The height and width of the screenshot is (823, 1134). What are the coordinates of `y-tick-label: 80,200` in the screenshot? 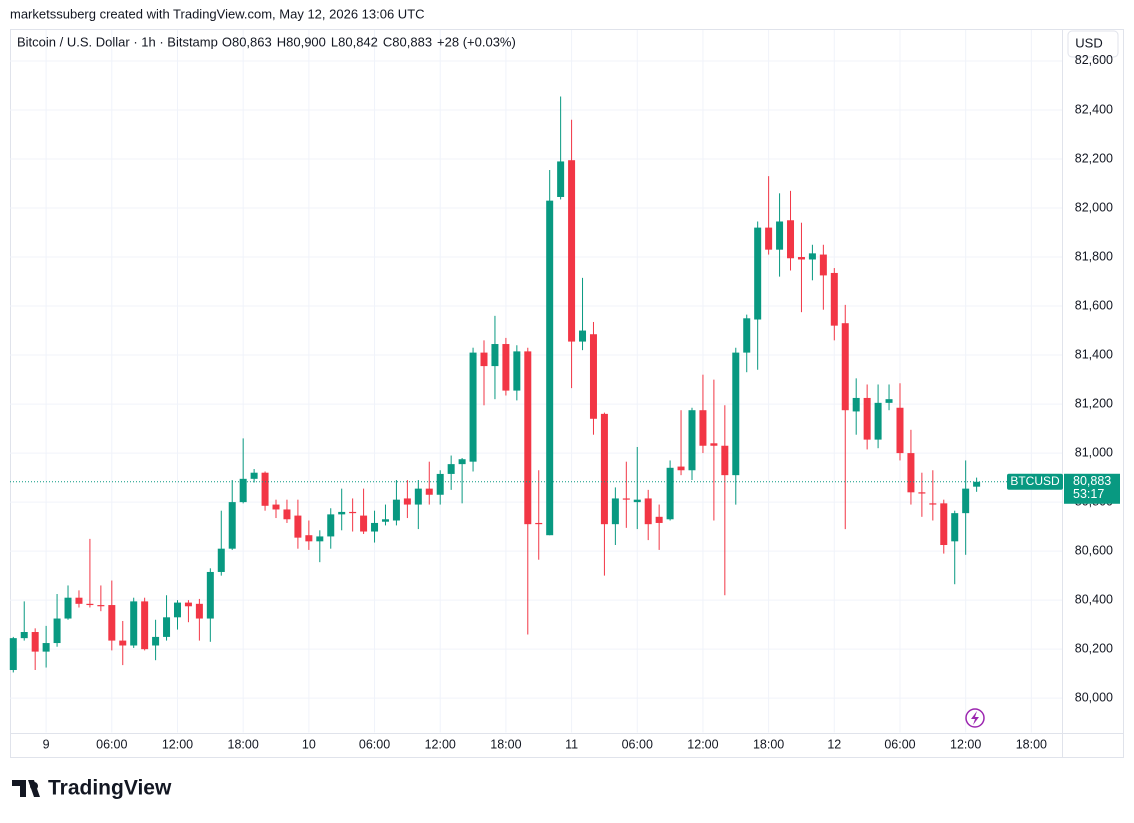 It's located at (1094, 648).